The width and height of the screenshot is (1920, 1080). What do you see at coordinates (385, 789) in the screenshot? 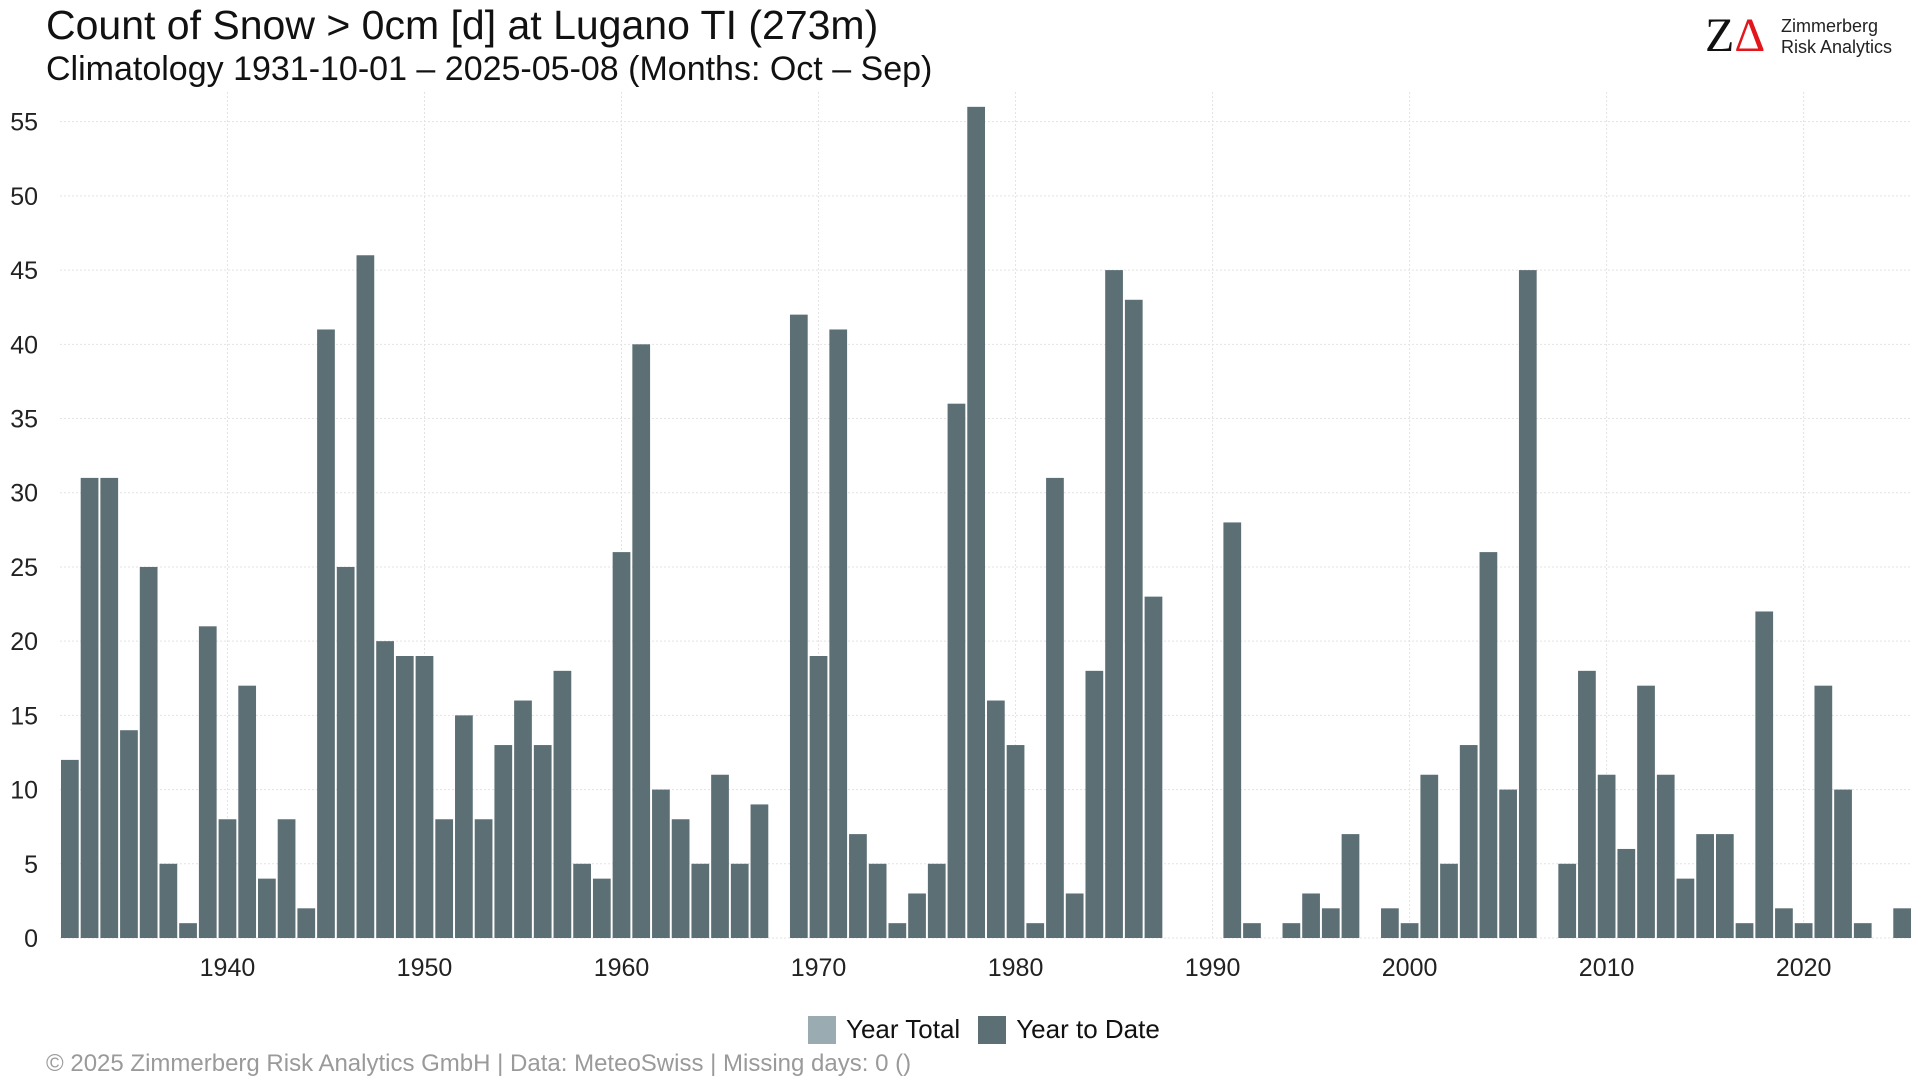
I see `bar-1948` at bounding box center [385, 789].